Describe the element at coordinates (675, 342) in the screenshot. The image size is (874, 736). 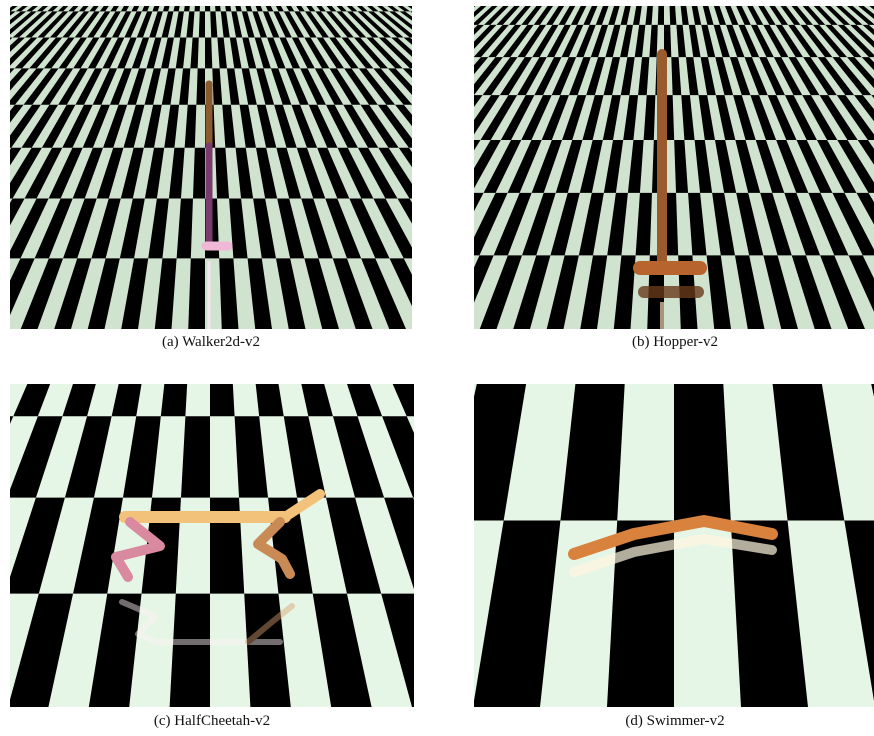
I see `hopper-caption: (b) Hopper-v2` at that location.